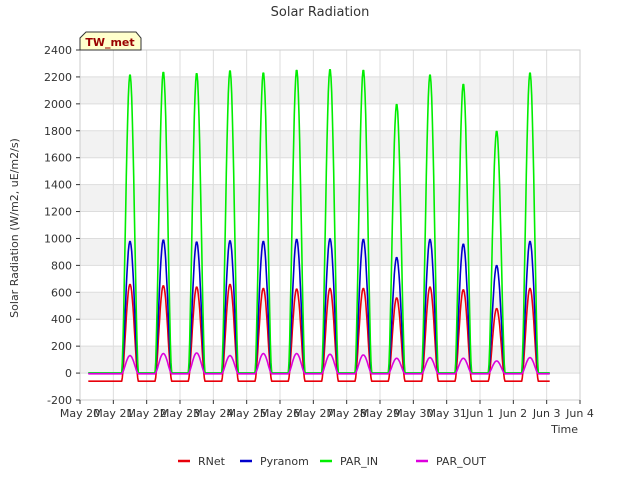 This screenshot has width=640, height=484. I want to click on x-axis-label: Time, so click(564, 429).